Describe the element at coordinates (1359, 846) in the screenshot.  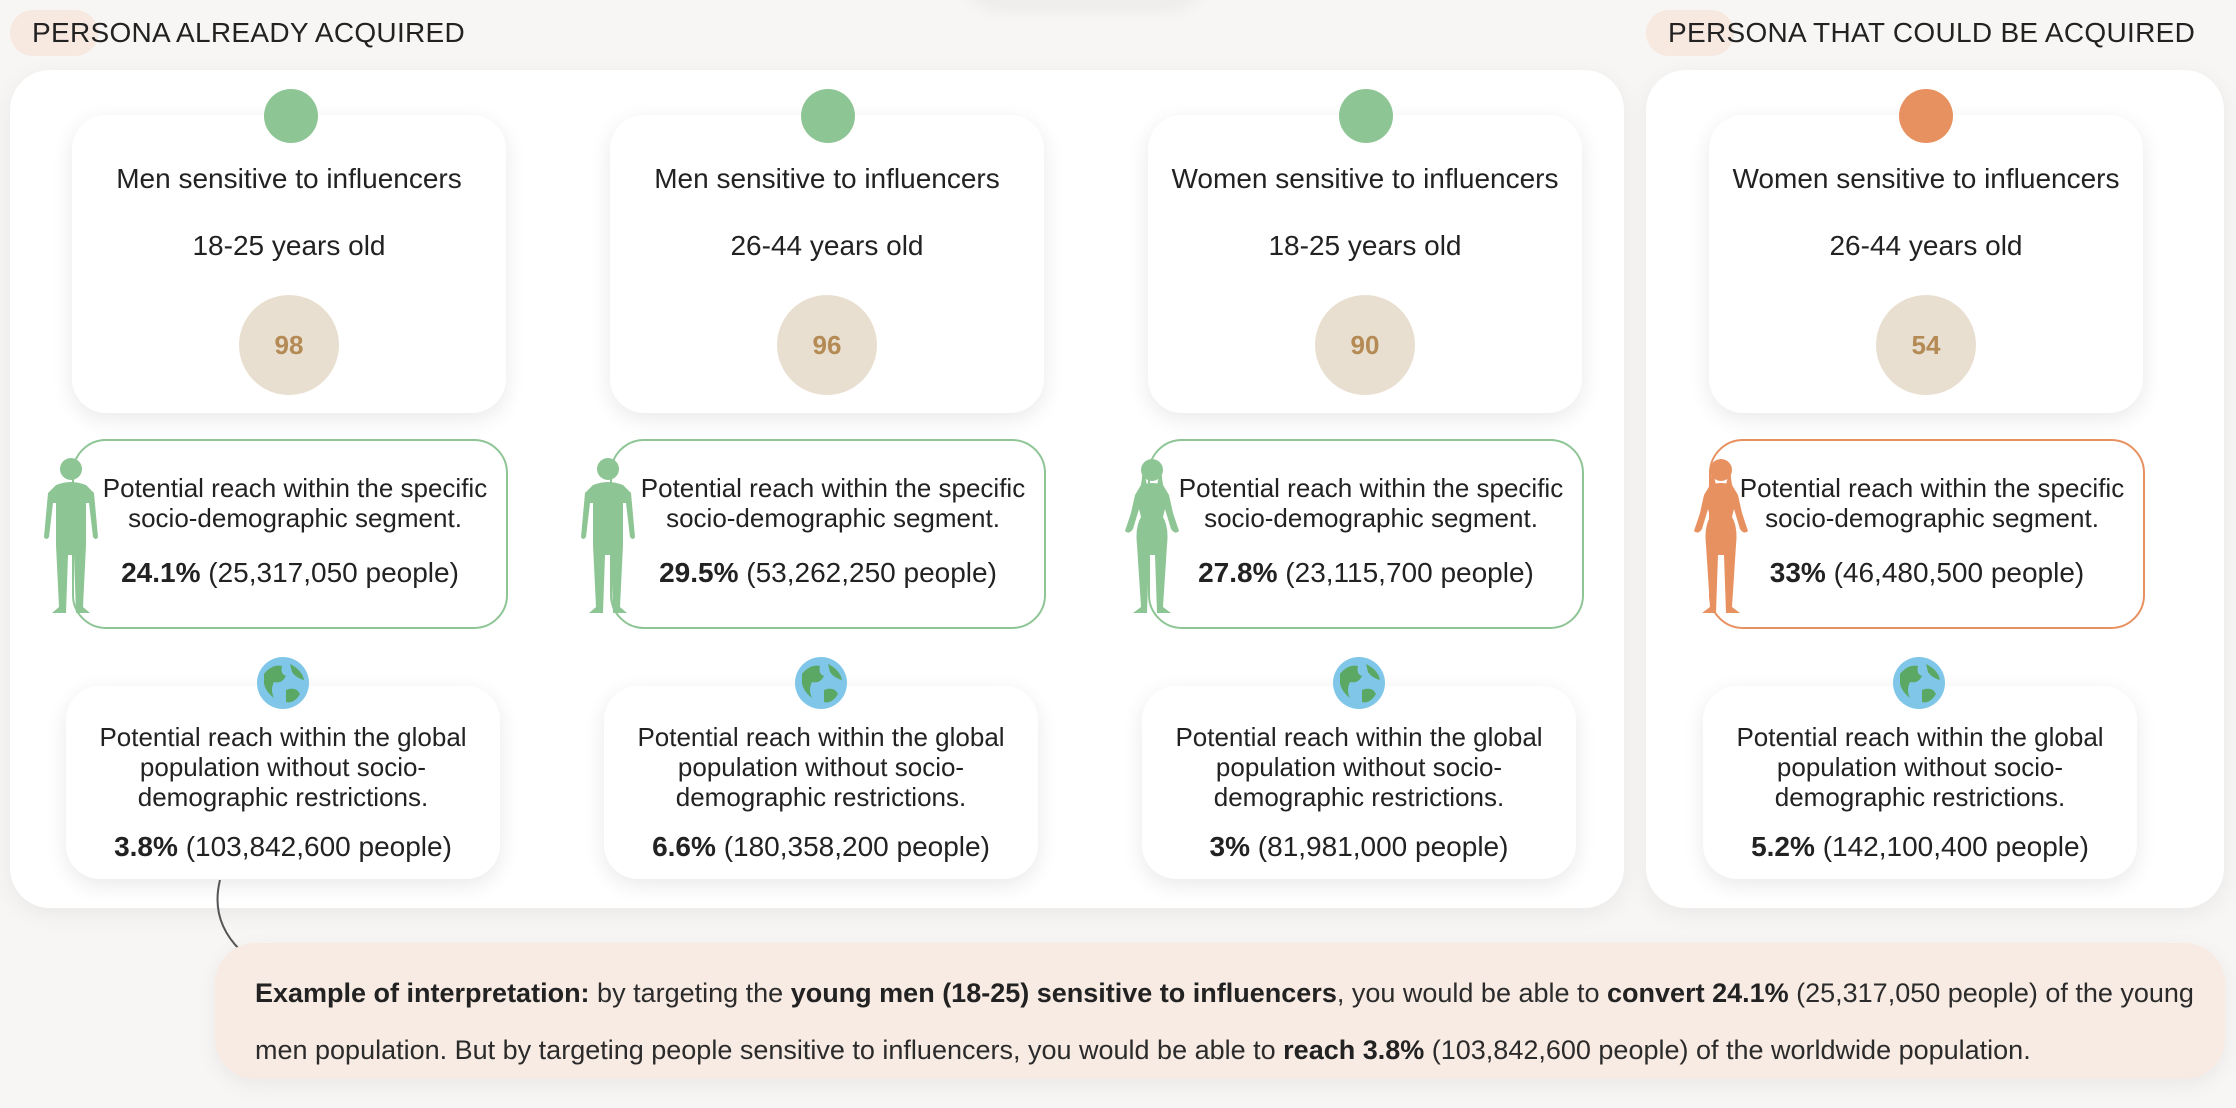
I see `global-reach-stat: 3% (81,981,000 people)` at that location.